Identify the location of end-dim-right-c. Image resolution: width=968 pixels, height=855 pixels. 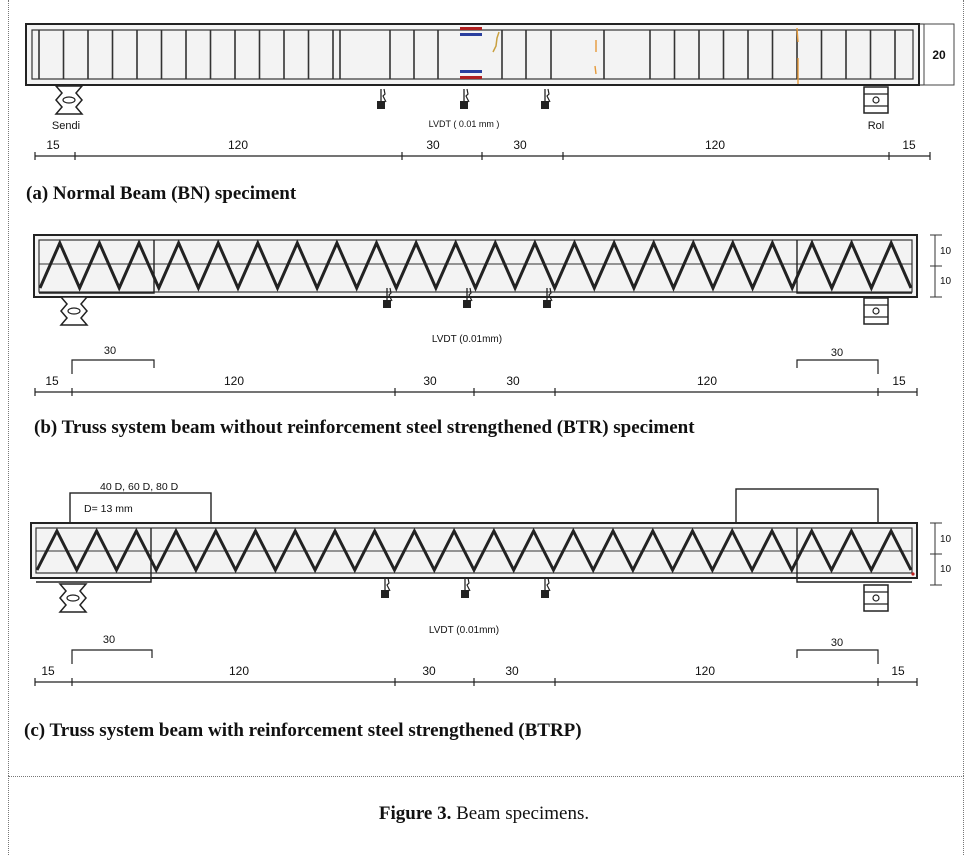
(837, 656).